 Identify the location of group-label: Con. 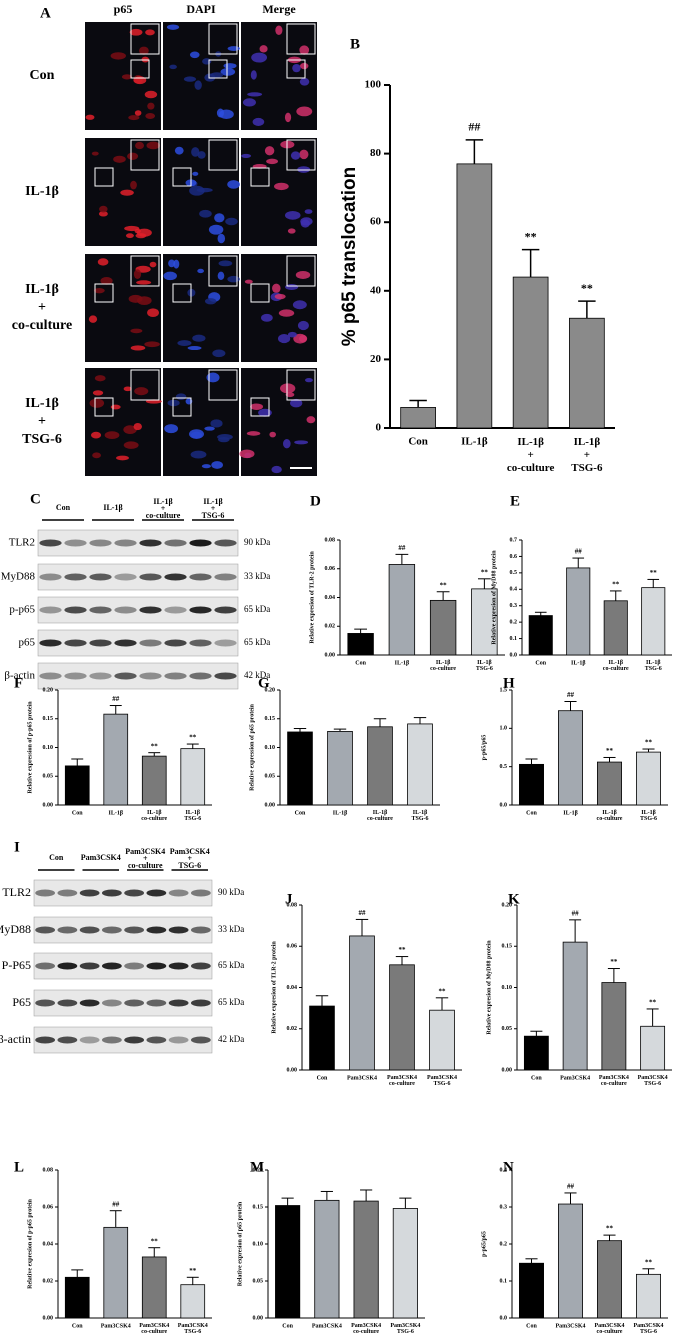
(63, 507).